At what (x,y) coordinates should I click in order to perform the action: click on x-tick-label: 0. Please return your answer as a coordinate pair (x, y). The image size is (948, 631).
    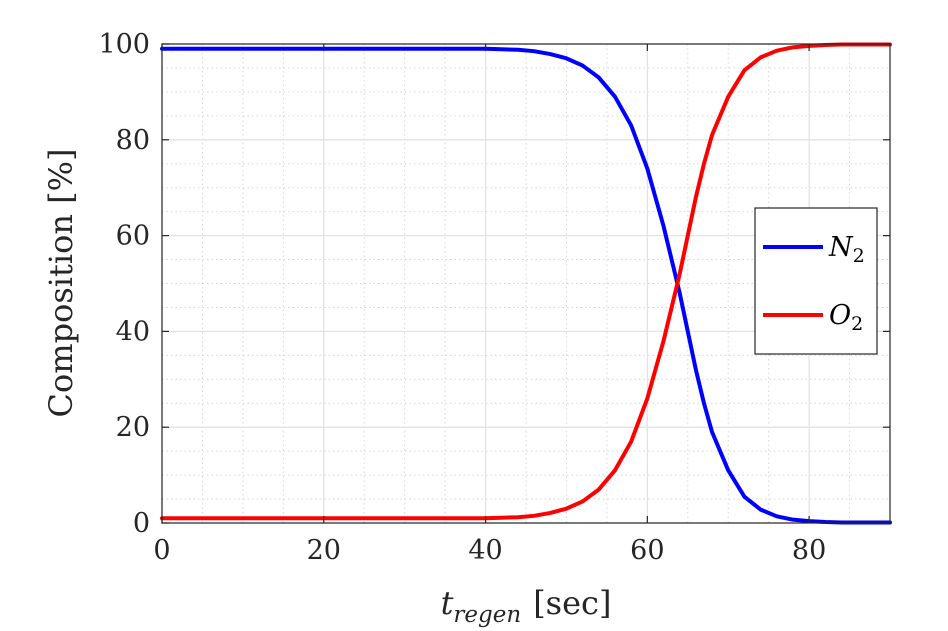
    Looking at the image, I should click on (161, 550).